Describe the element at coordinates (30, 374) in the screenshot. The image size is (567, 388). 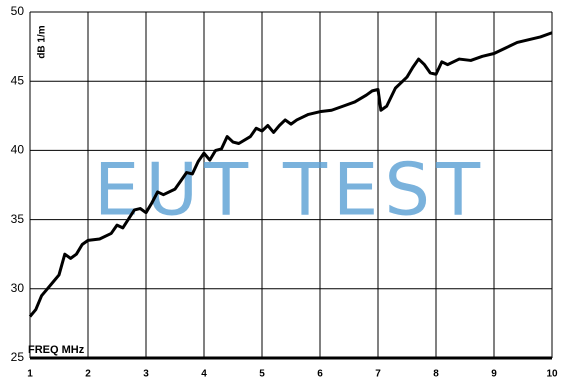
I see `x-tick-label: 1` at that location.